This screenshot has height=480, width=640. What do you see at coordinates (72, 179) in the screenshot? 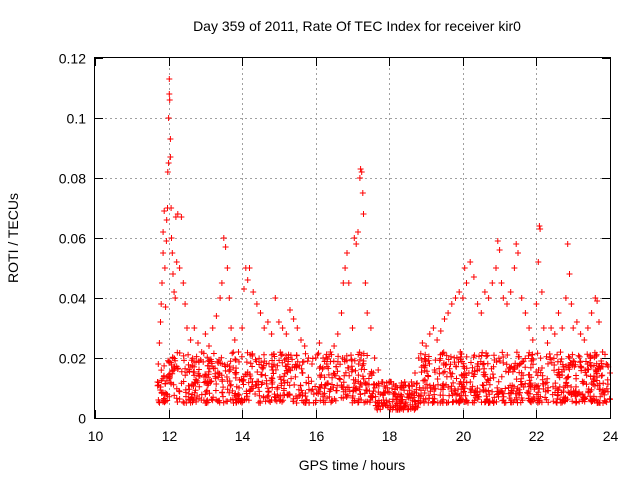
I see `y-tick-label: 0.08` at bounding box center [72, 179].